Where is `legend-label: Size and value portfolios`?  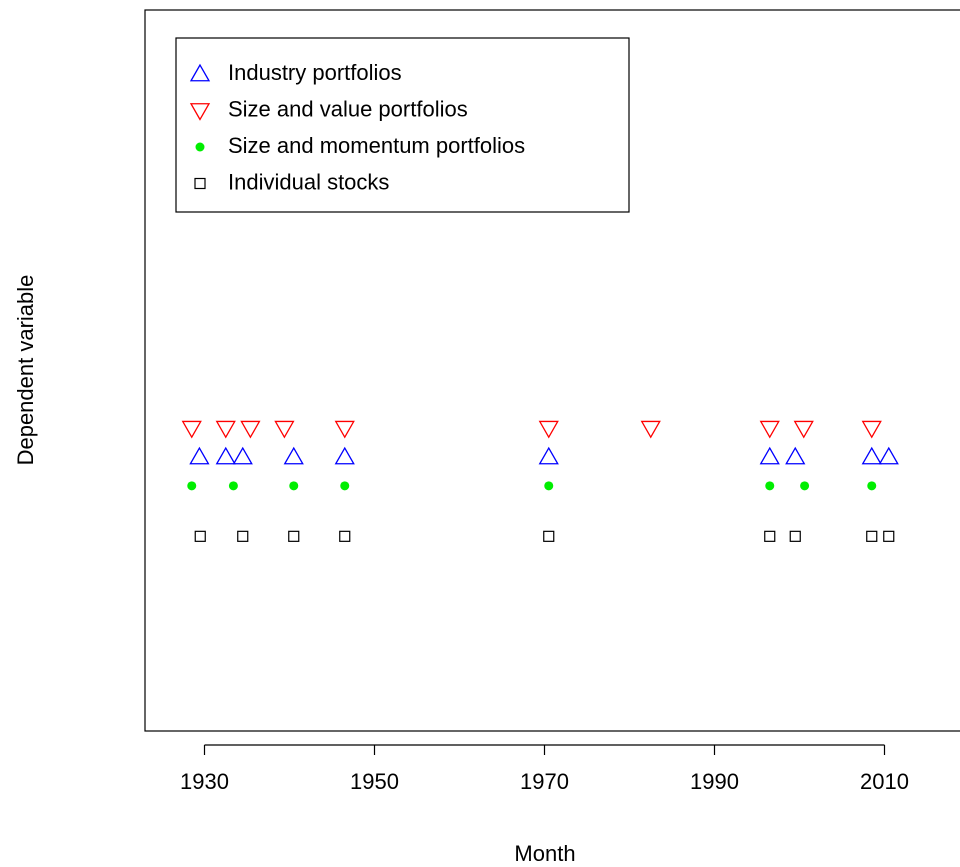
legend-label: Size and value portfolios is located at coordinates (348, 108).